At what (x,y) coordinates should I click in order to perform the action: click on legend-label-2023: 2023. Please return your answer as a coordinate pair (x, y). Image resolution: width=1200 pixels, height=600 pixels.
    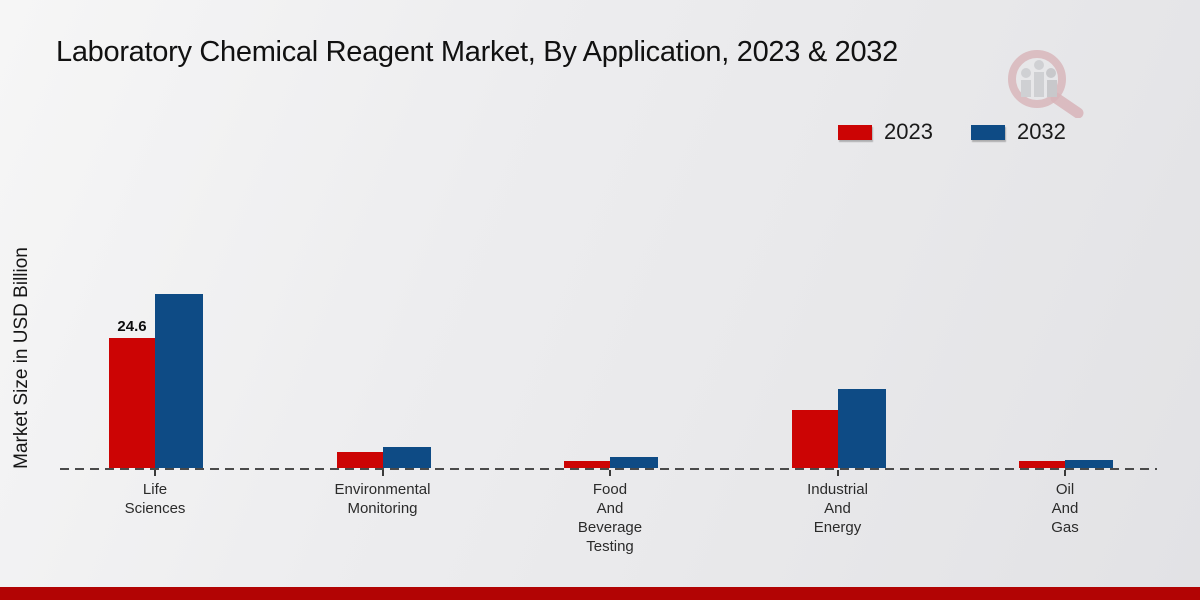
    Looking at the image, I should click on (908, 131).